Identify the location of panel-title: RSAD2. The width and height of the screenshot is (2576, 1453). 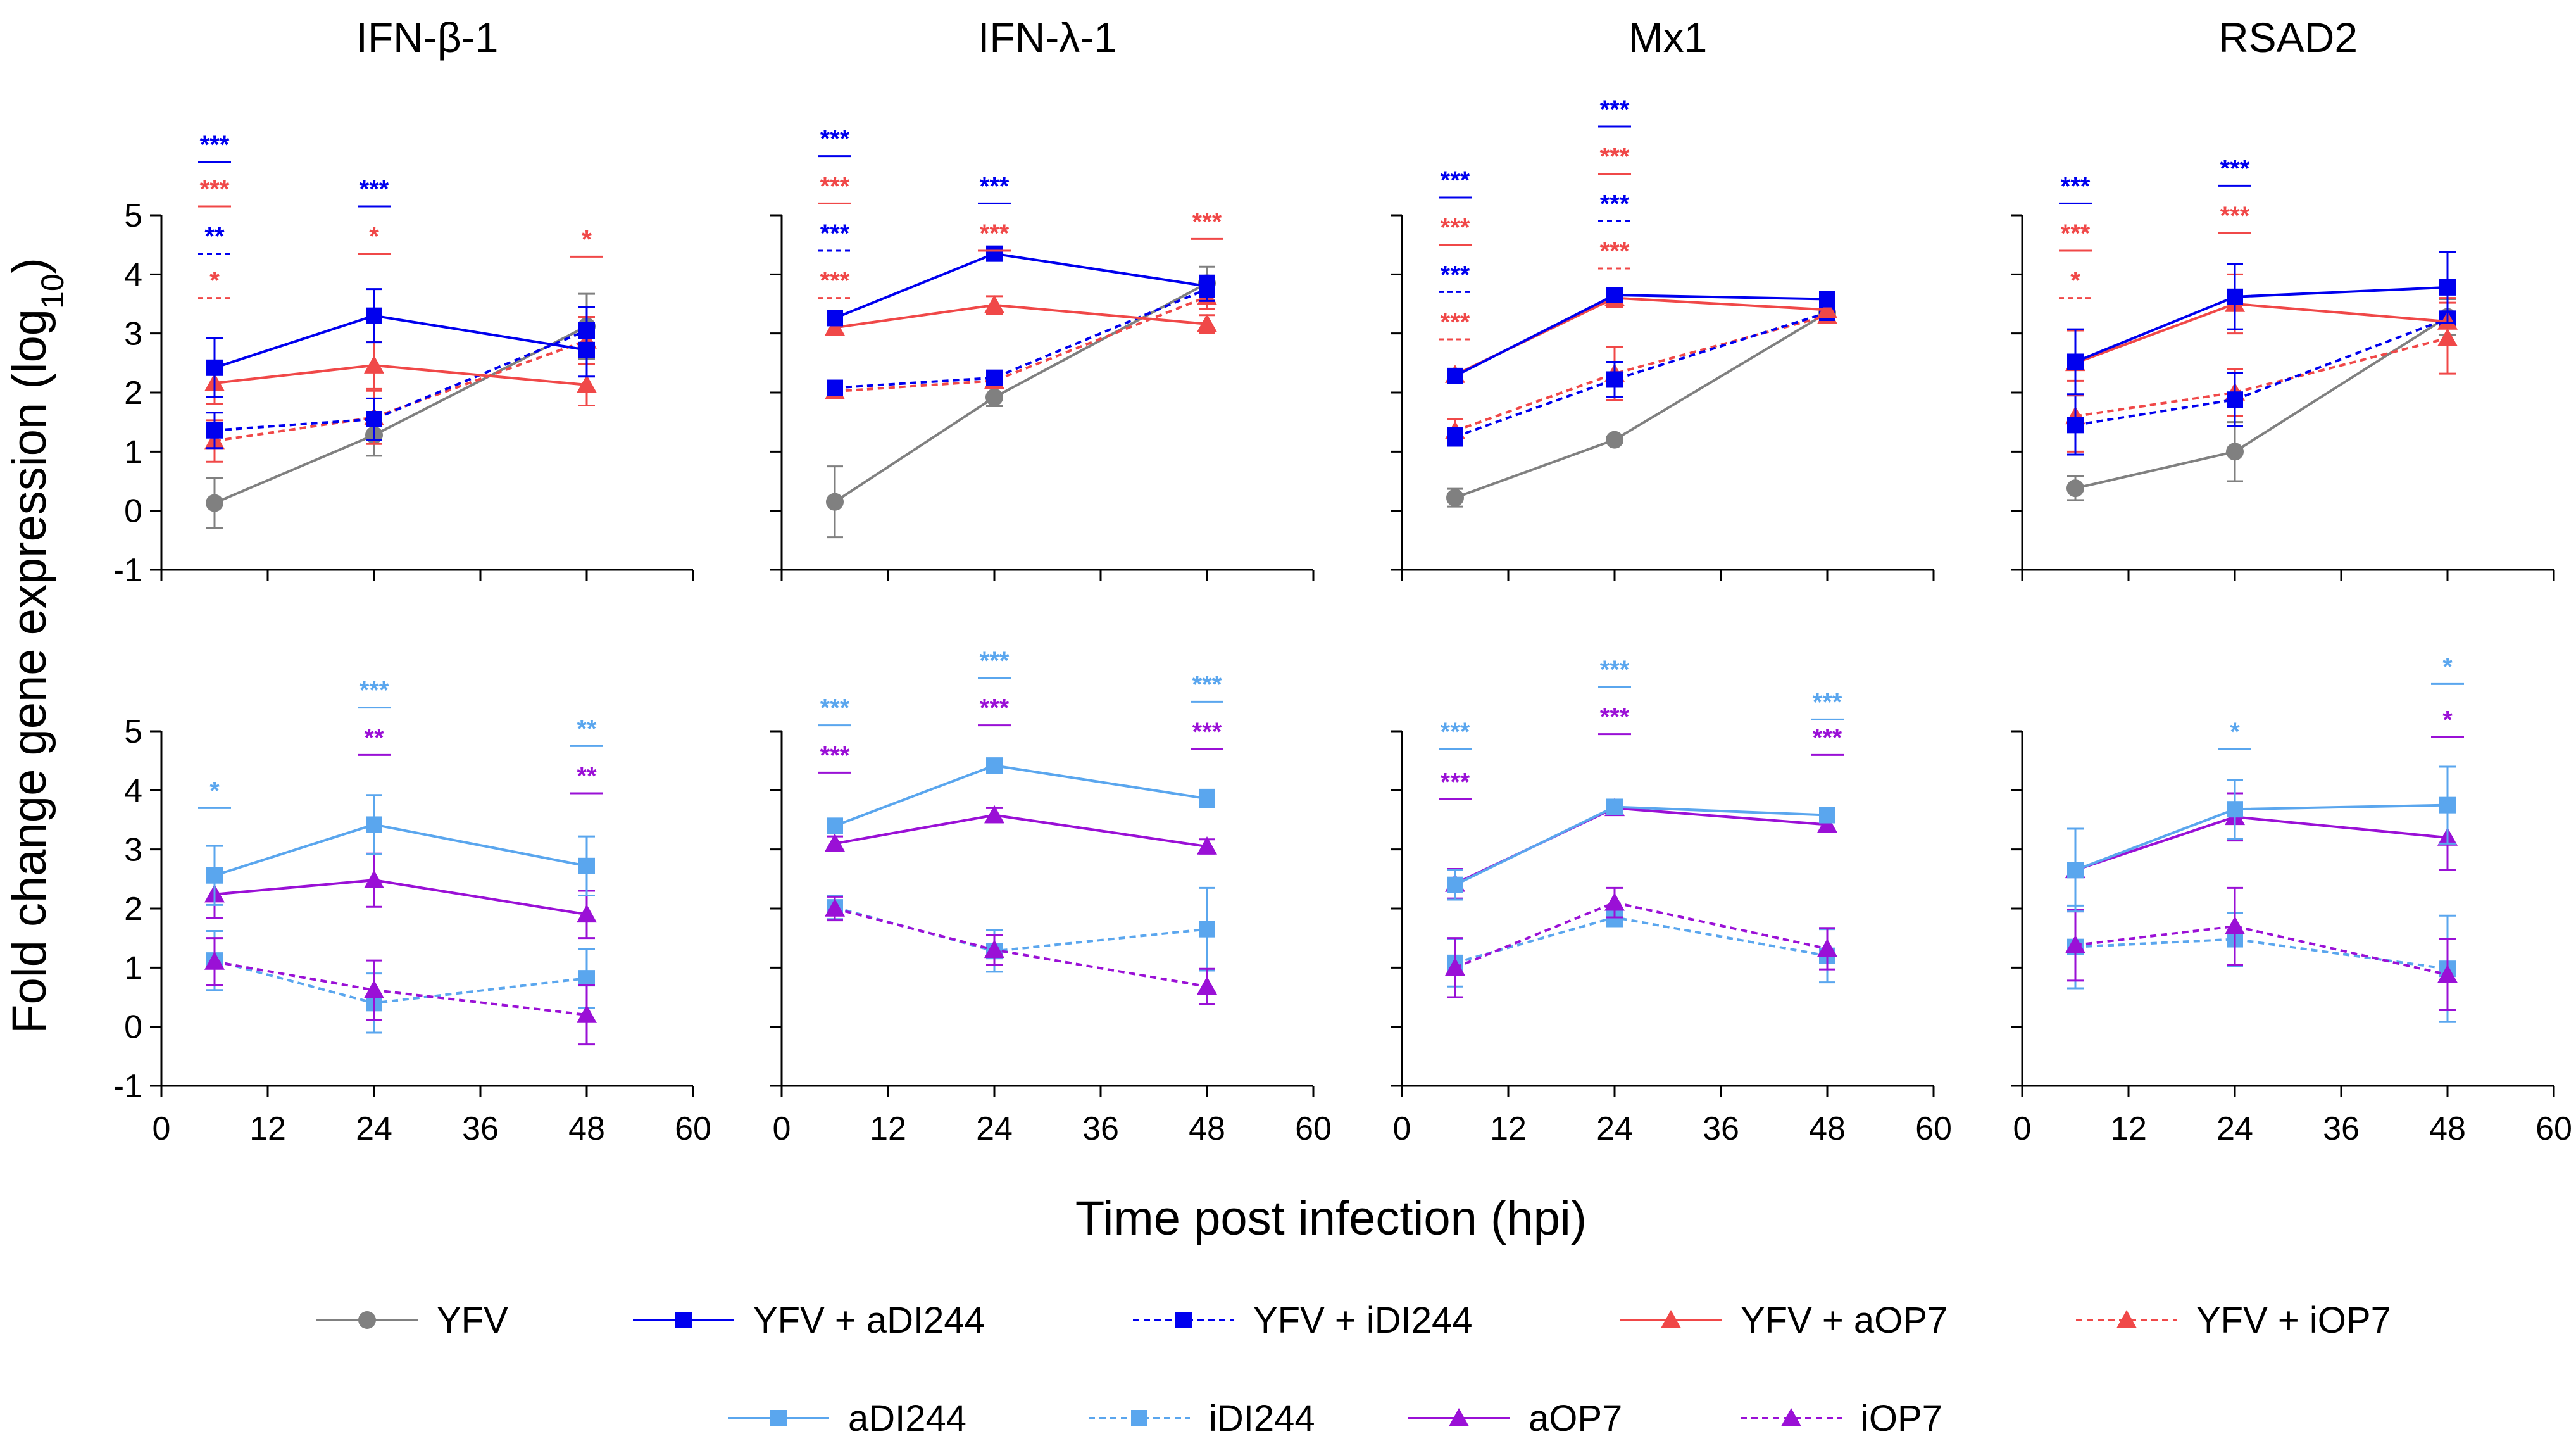
(2288, 37).